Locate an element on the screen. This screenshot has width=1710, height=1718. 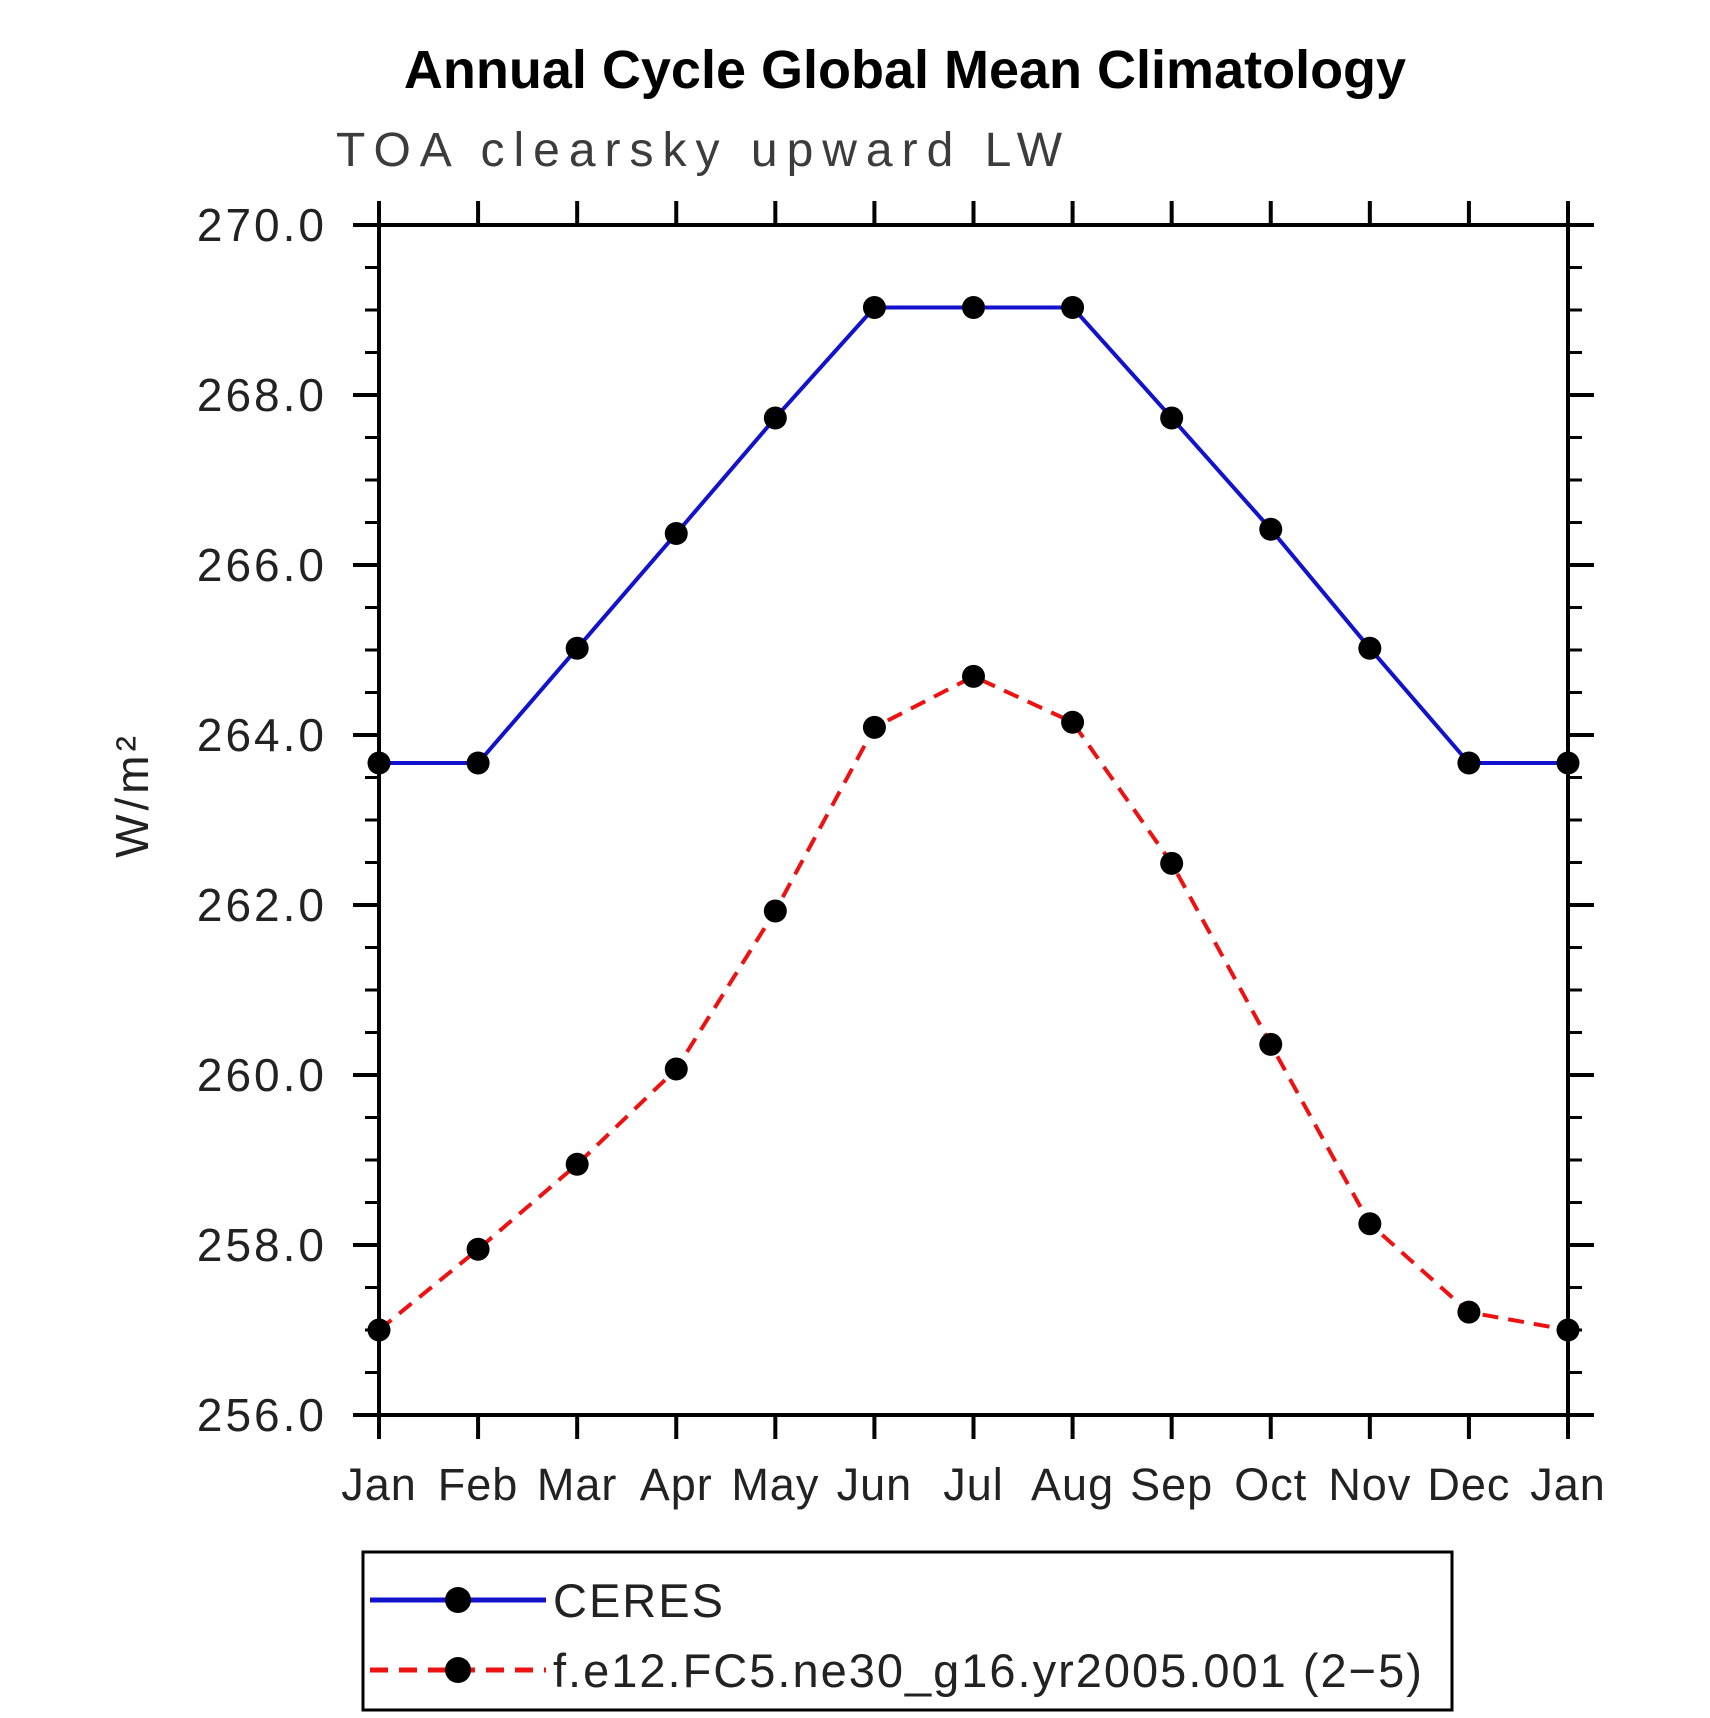
month-label: Nov is located at coordinates (1369, 1484).